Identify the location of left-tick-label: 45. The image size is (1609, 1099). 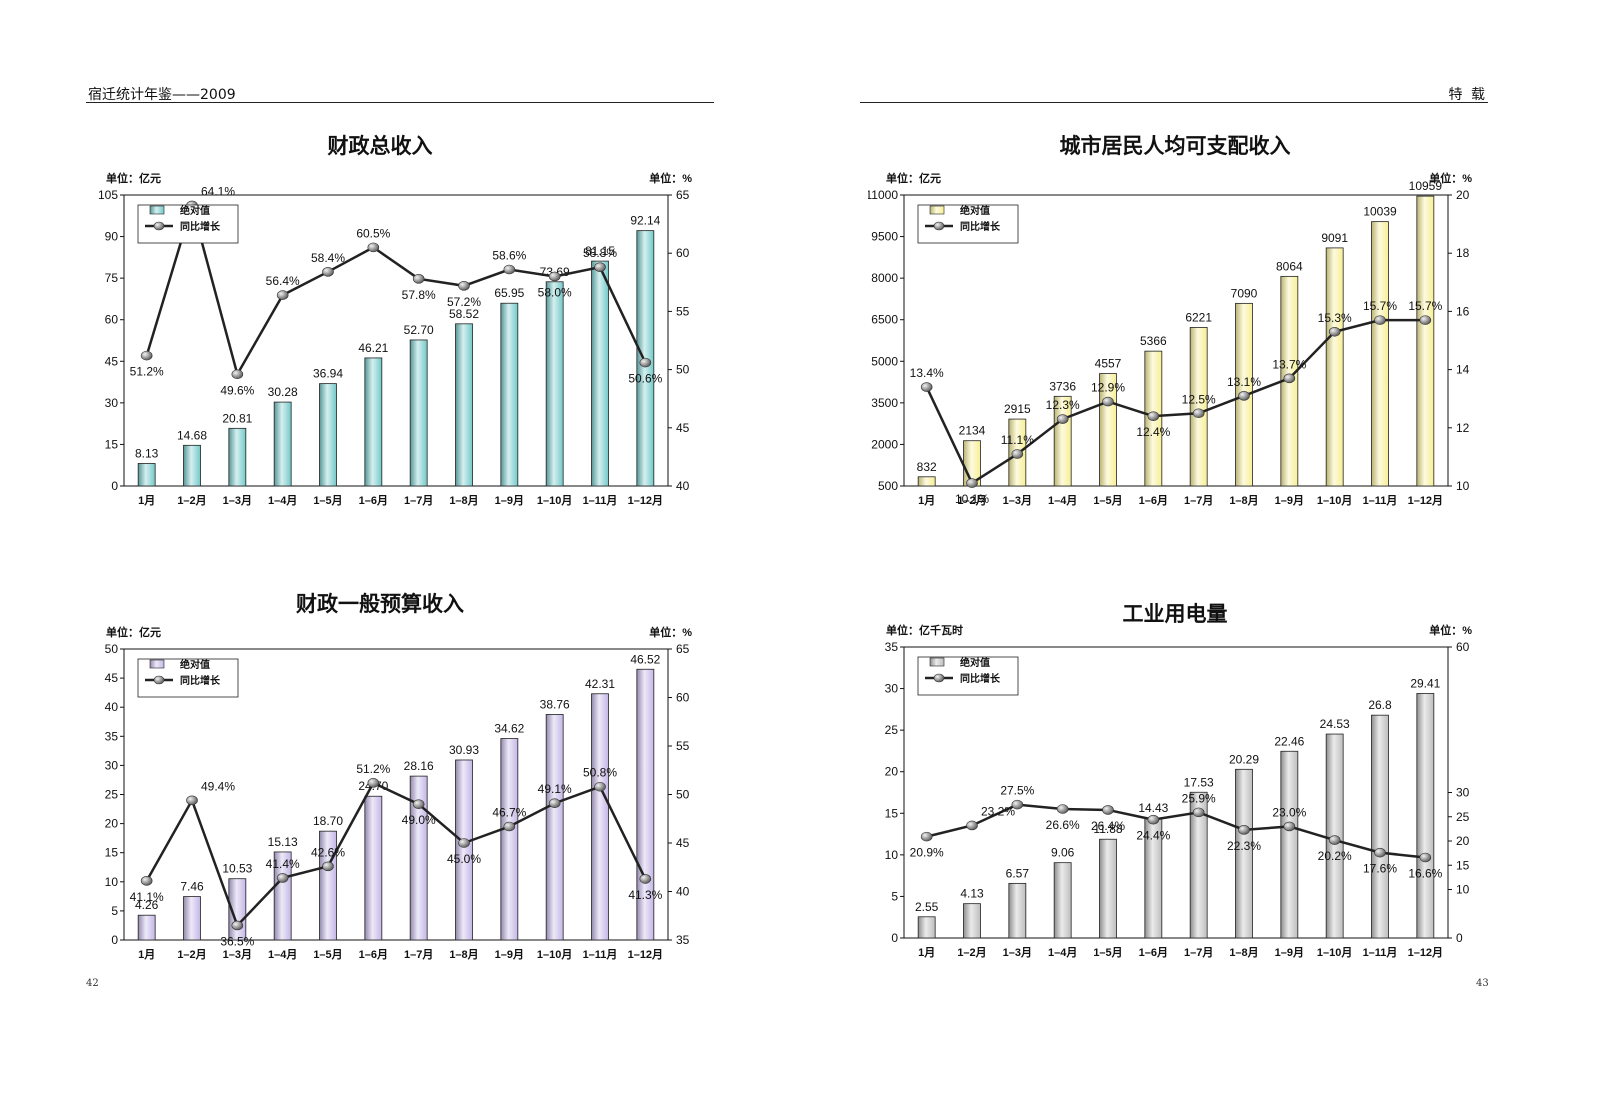
(112, 361).